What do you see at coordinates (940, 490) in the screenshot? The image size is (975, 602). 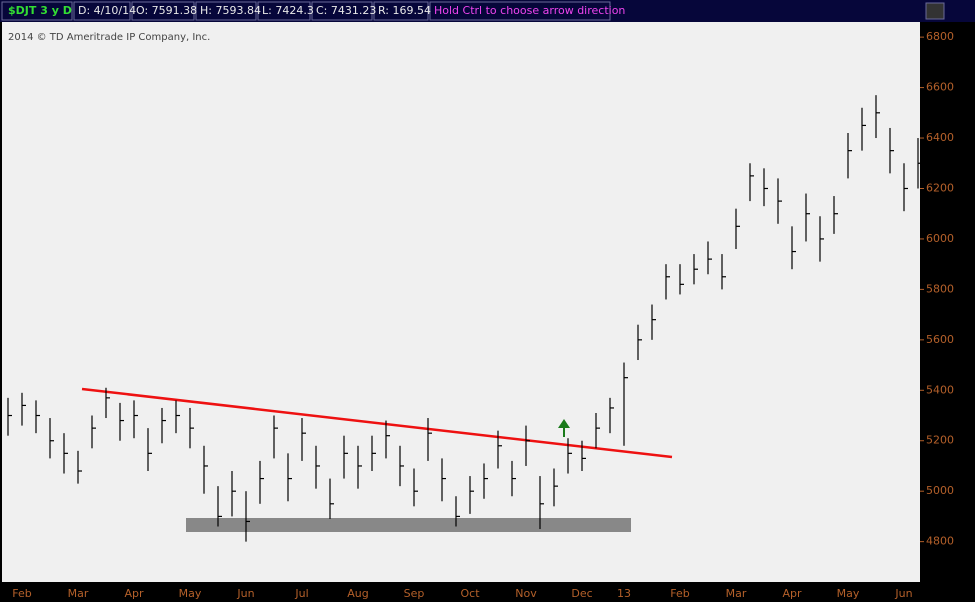 I see `y-tick-label: 5000` at bounding box center [940, 490].